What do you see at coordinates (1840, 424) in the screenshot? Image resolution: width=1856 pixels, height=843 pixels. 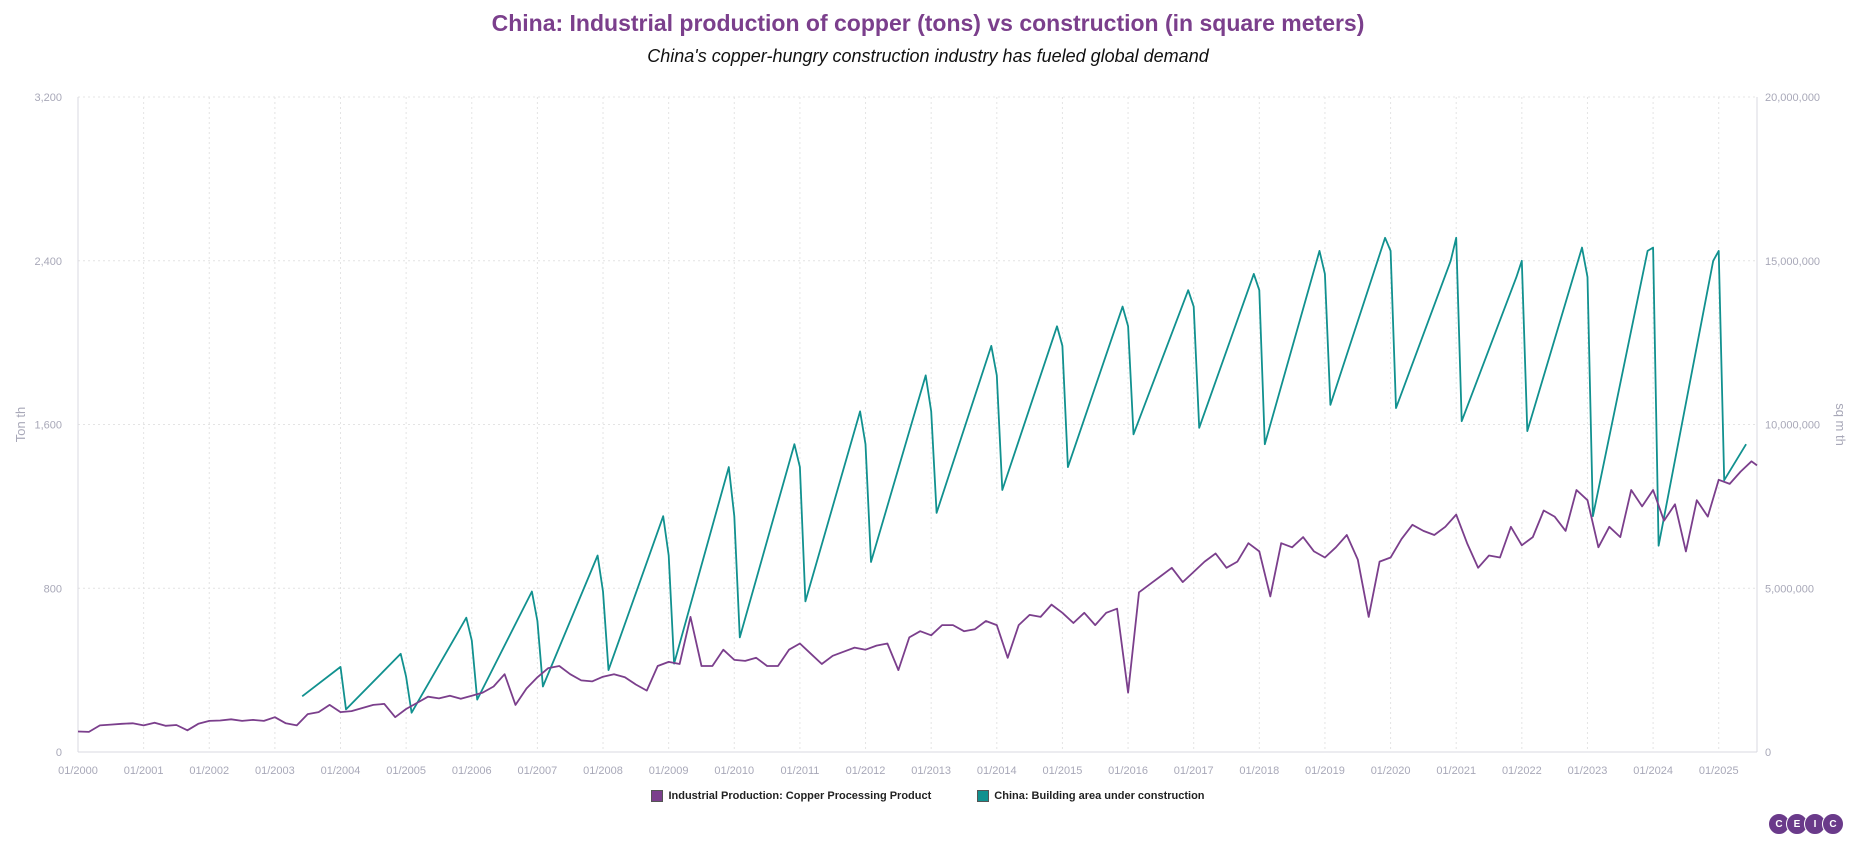 I see `y-right-axis-title: sq m th` at bounding box center [1840, 424].